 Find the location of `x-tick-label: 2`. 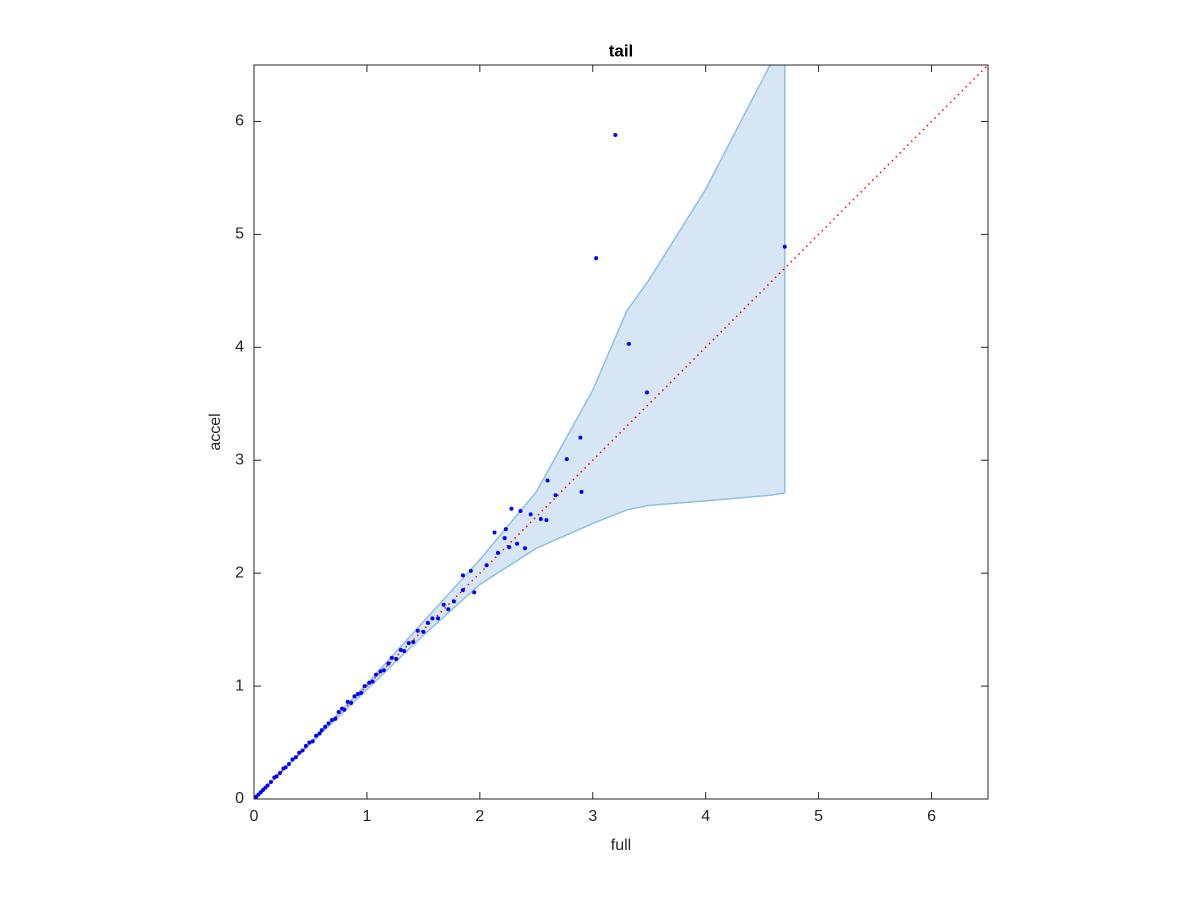

x-tick-label: 2 is located at coordinates (479, 816).